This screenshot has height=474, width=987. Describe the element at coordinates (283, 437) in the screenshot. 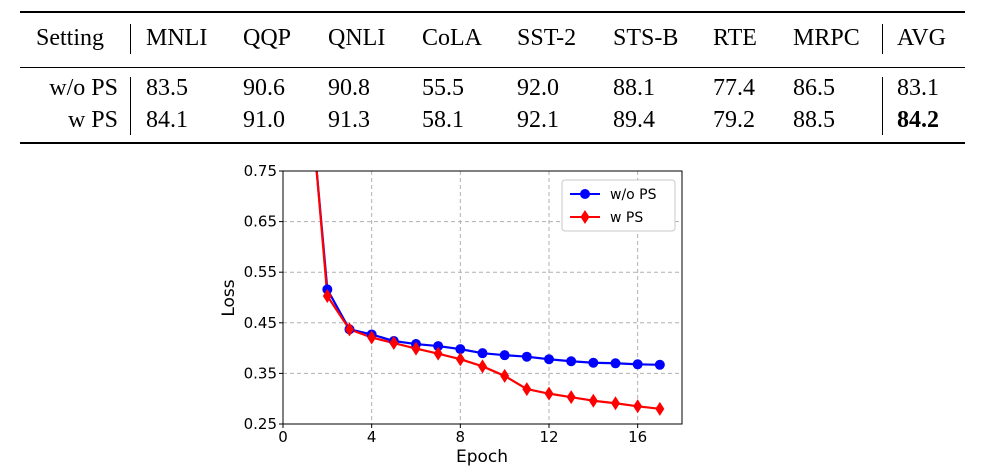

I see `x-tick-label-0: 0` at that location.